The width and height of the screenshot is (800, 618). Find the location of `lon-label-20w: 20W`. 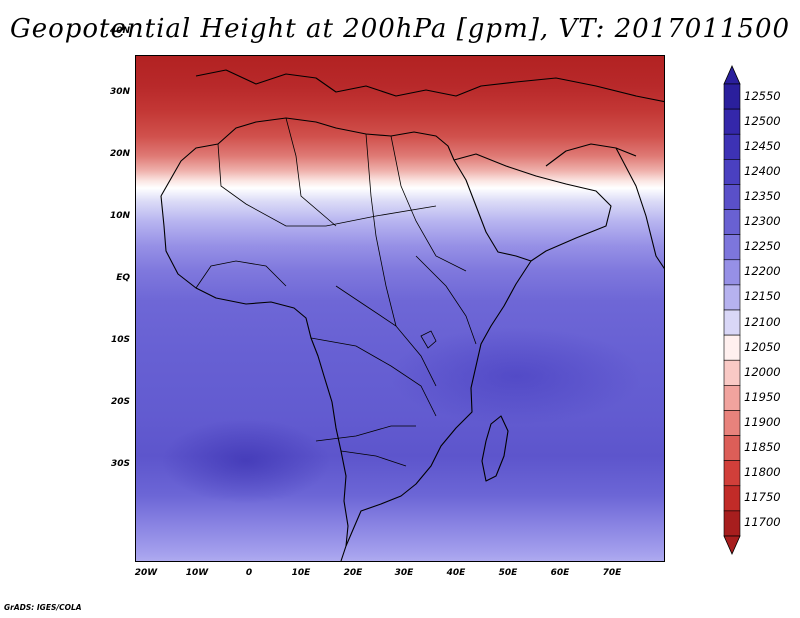

lon-label-20w: 20W is located at coordinates (146, 573).